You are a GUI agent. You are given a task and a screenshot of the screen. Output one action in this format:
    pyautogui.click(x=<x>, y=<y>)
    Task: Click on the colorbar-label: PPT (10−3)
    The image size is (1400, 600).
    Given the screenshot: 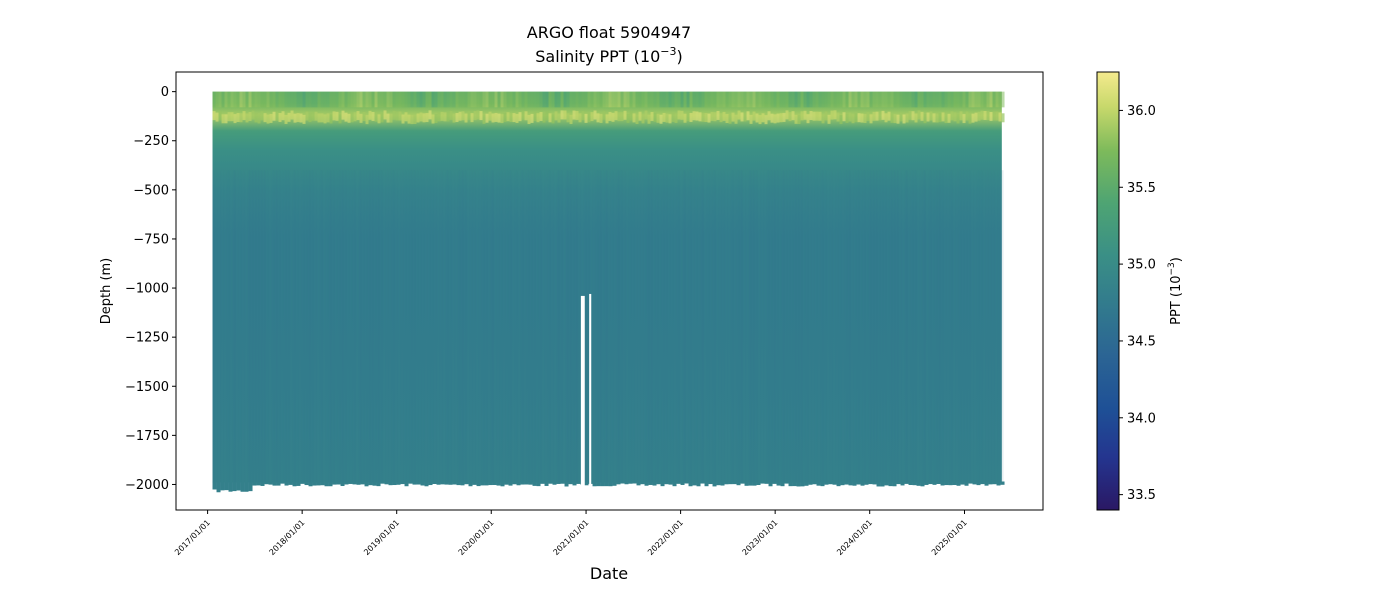 What is the action you would take?
    pyautogui.click(x=1175, y=291)
    